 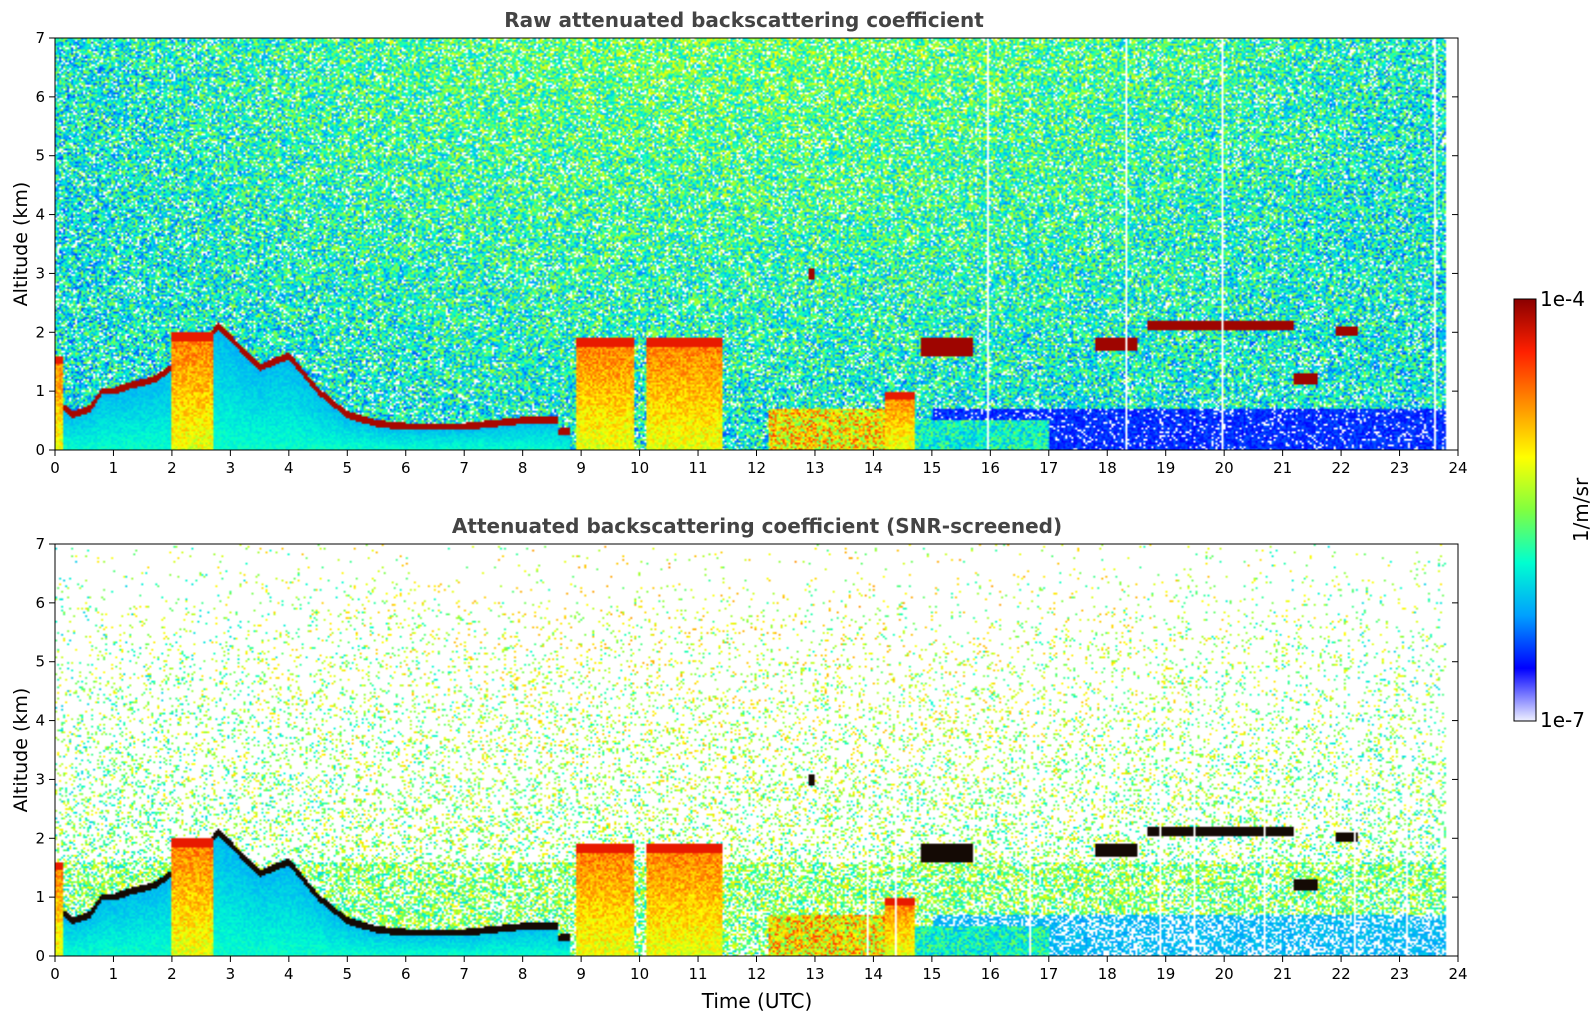 What do you see at coordinates (1562, 299) in the screenshot?
I see `colorbar-max-label: 1e-4` at bounding box center [1562, 299].